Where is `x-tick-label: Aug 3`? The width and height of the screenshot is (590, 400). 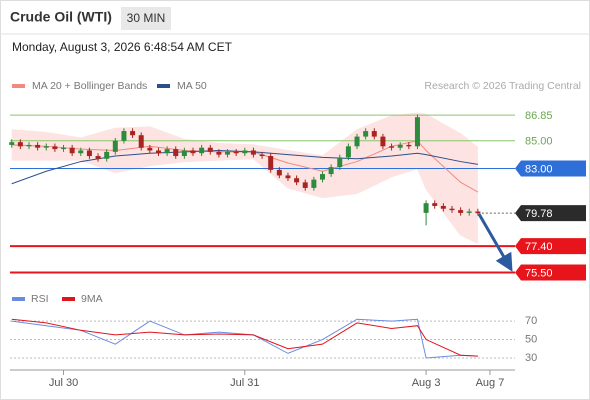 x-tick-label: Aug 3 is located at coordinates (426, 383).